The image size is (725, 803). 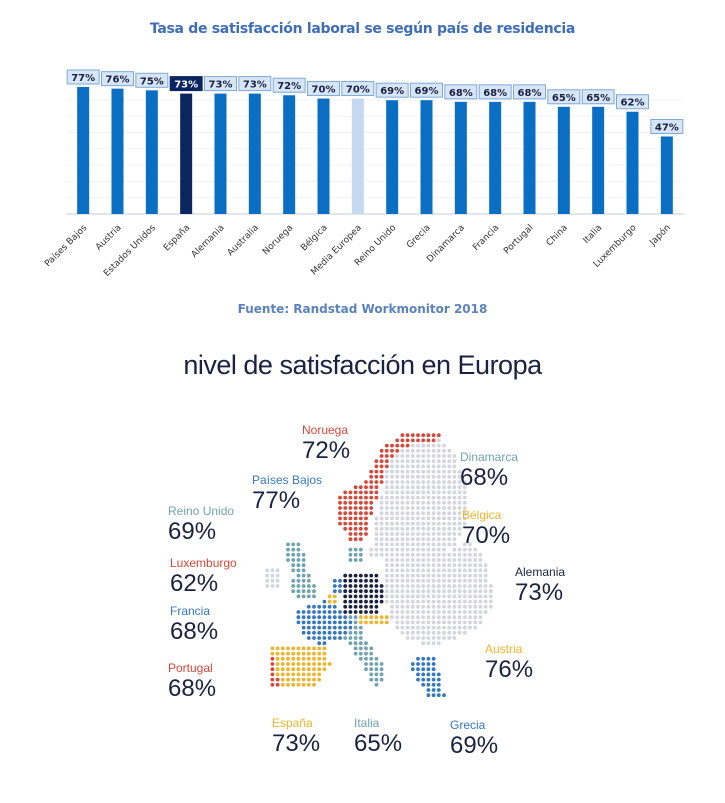 What do you see at coordinates (392, 91) in the screenshot?
I see `data-label: 69%` at bounding box center [392, 91].